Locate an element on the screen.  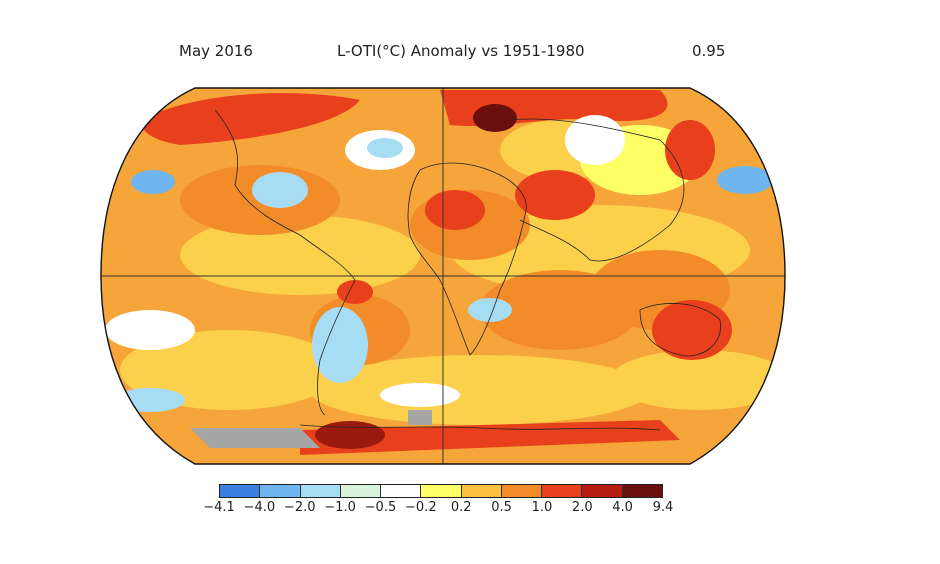
colorbar-tick-label: 0.2 is located at coordinates (461, 507).